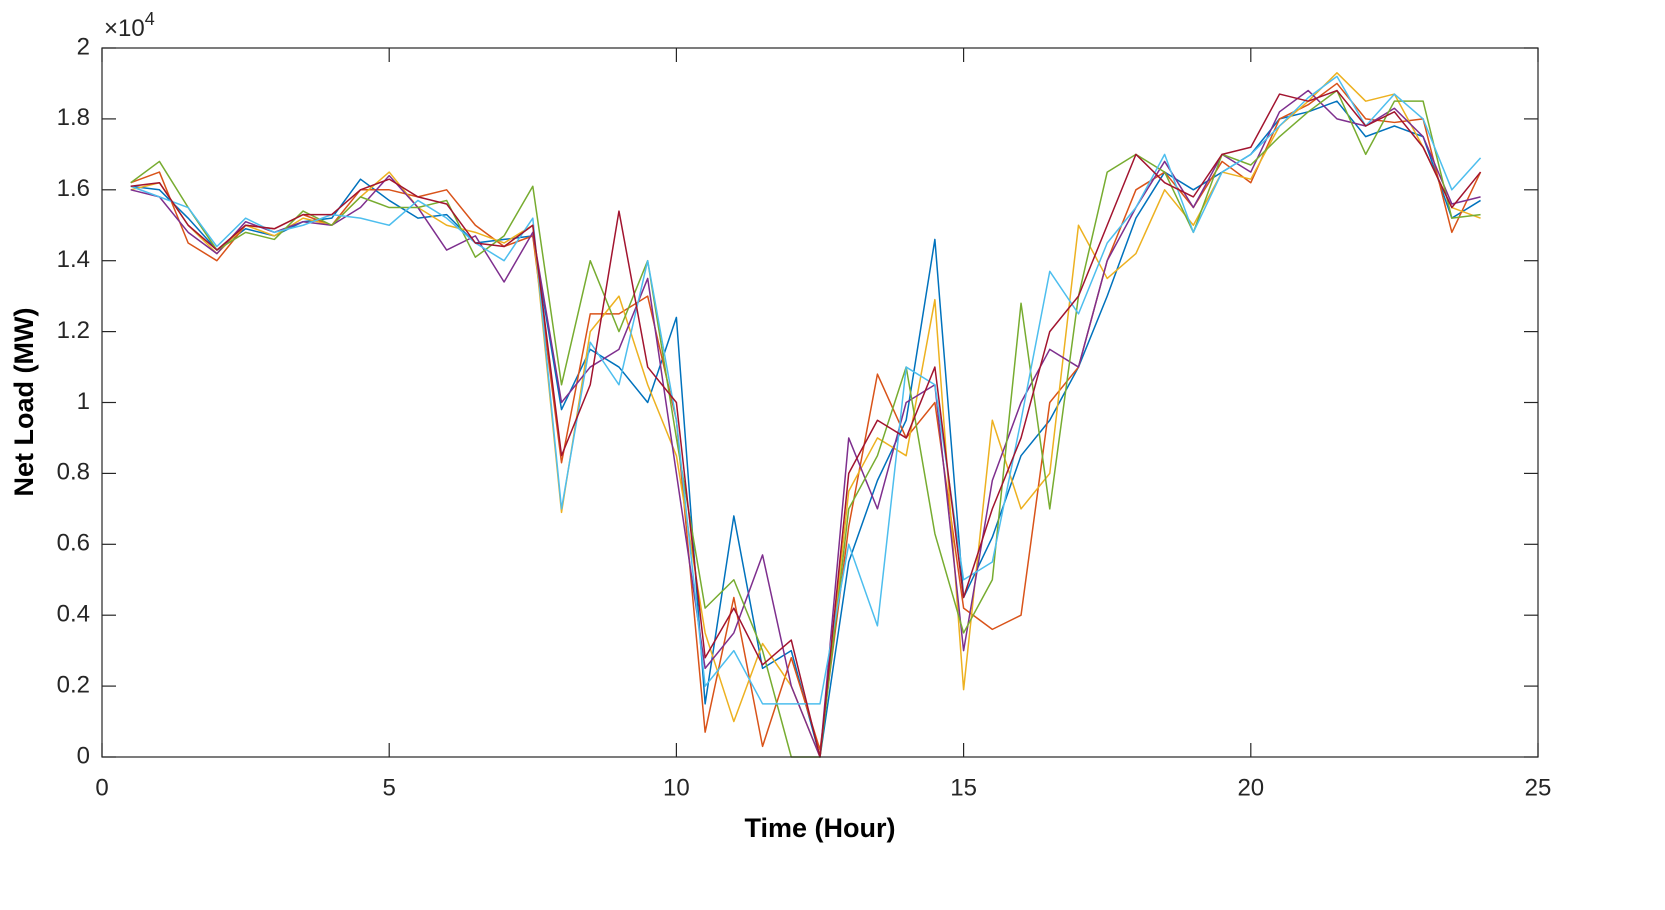 This screenshot has height=910, width=1665. I want to click on y-tick-label: 0, so click(83, 755).